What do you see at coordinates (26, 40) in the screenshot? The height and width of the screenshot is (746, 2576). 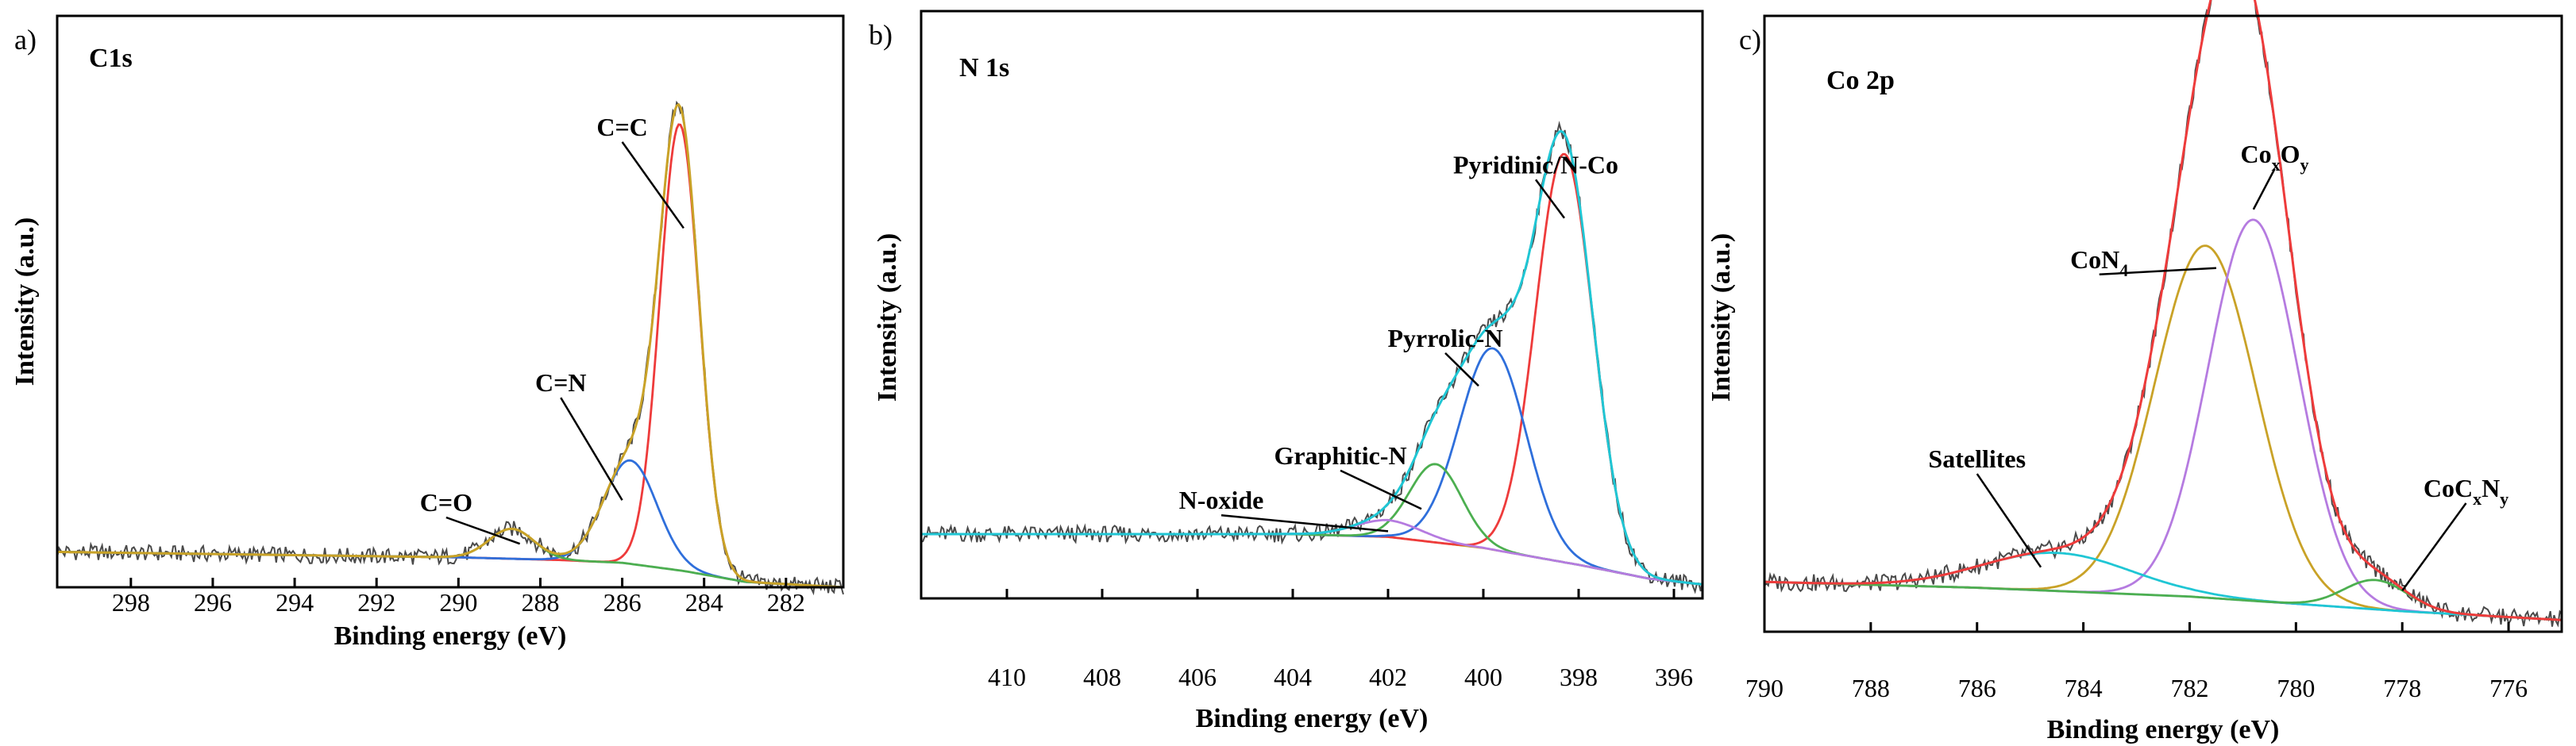 I see `panel-a-label: a)` at bounding box center [26, 40].